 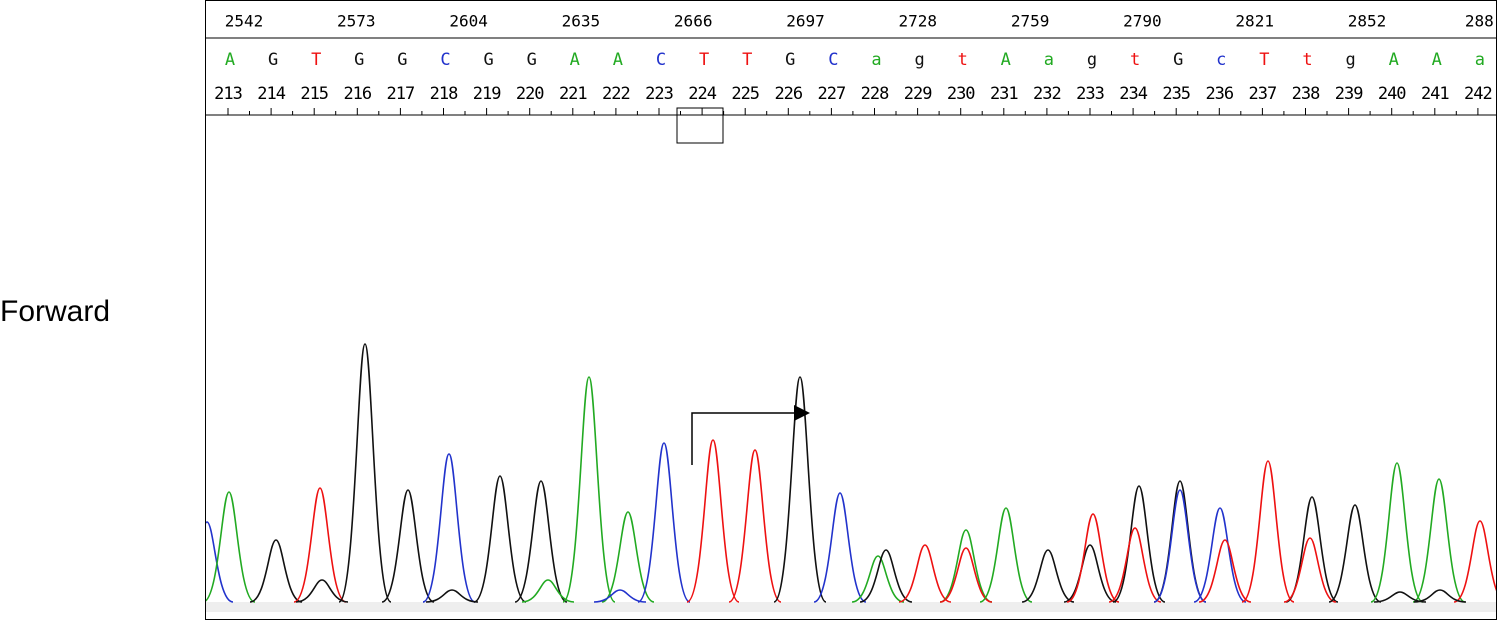 I want to click on position-label: 241, so click(x=1435, y=94).